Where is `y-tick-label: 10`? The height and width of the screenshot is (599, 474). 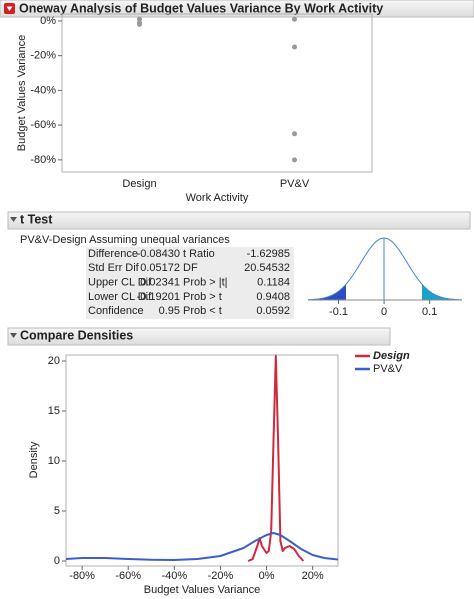 y-tick-label: 10 is located at coordinates (54, 461).